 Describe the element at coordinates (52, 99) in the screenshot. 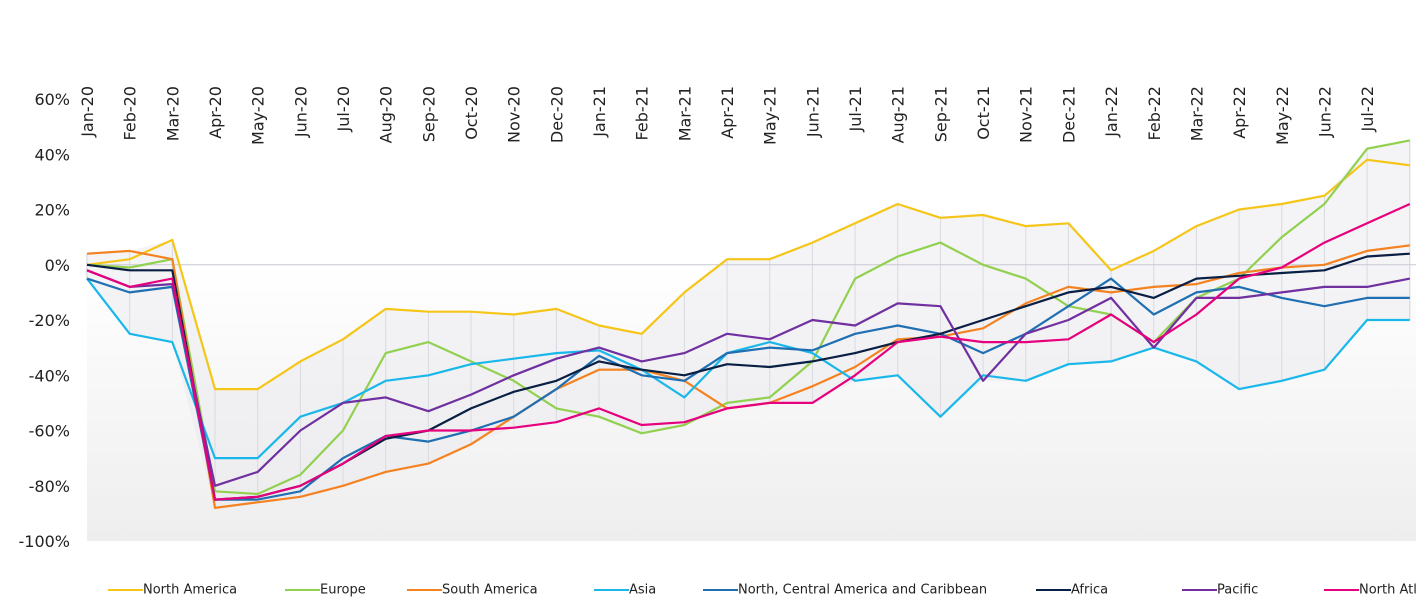

I see `y-tick-label: 60%` at that location.